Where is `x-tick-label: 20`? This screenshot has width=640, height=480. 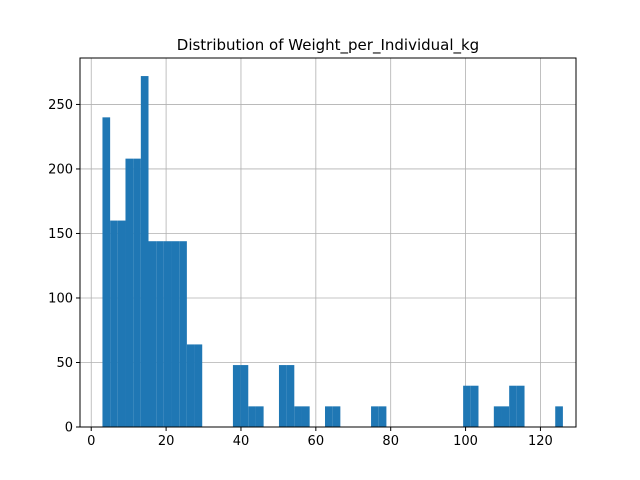 x-tick-label: 20 is located at coordinates (166, 441).